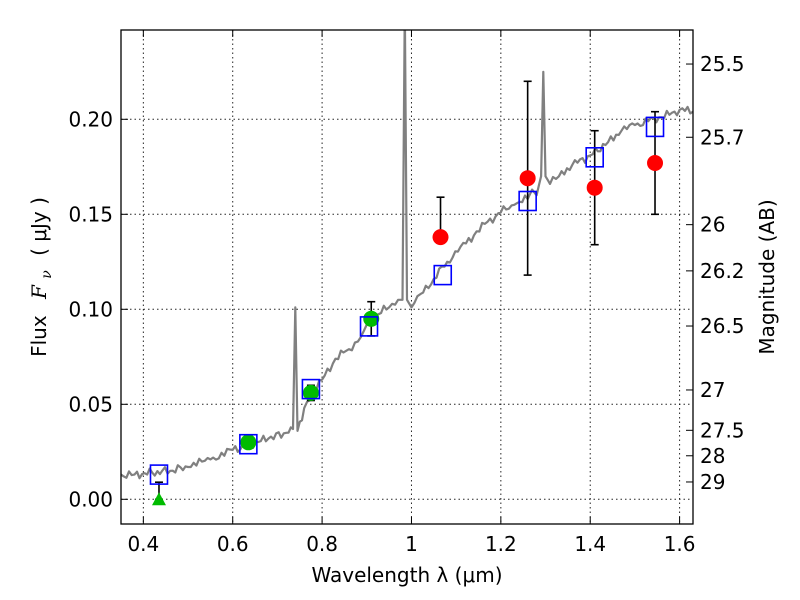 The height and width of the screenshot is (600, 800). What do you see at coordinates (501, 544) in the screenshot?
I see `x-tick-label: 1.2` at bounding box center [501, 544].